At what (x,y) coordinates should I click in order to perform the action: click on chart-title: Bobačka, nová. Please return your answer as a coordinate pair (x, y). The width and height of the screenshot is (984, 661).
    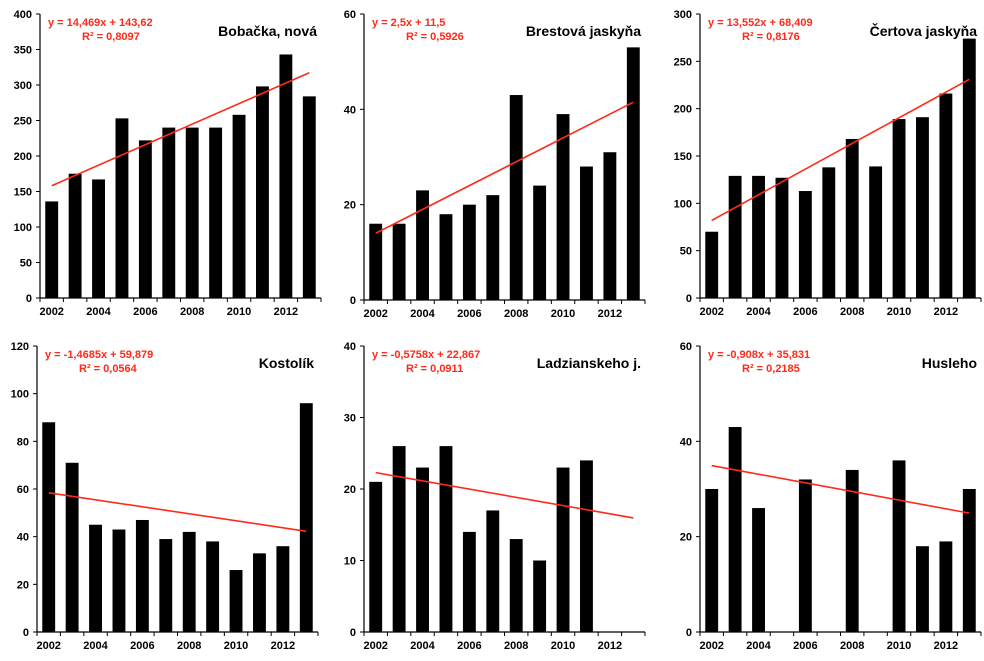
    Looking at the image, I should click on (267, 31).